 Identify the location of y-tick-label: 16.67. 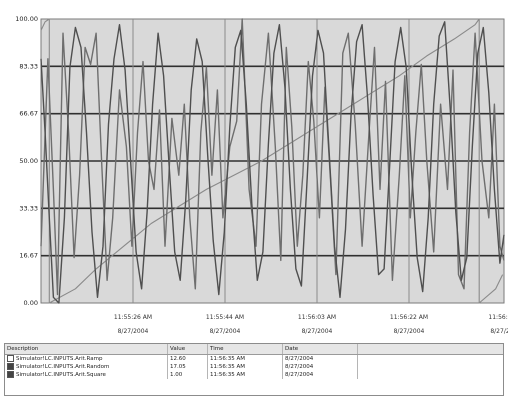
(28, 256).